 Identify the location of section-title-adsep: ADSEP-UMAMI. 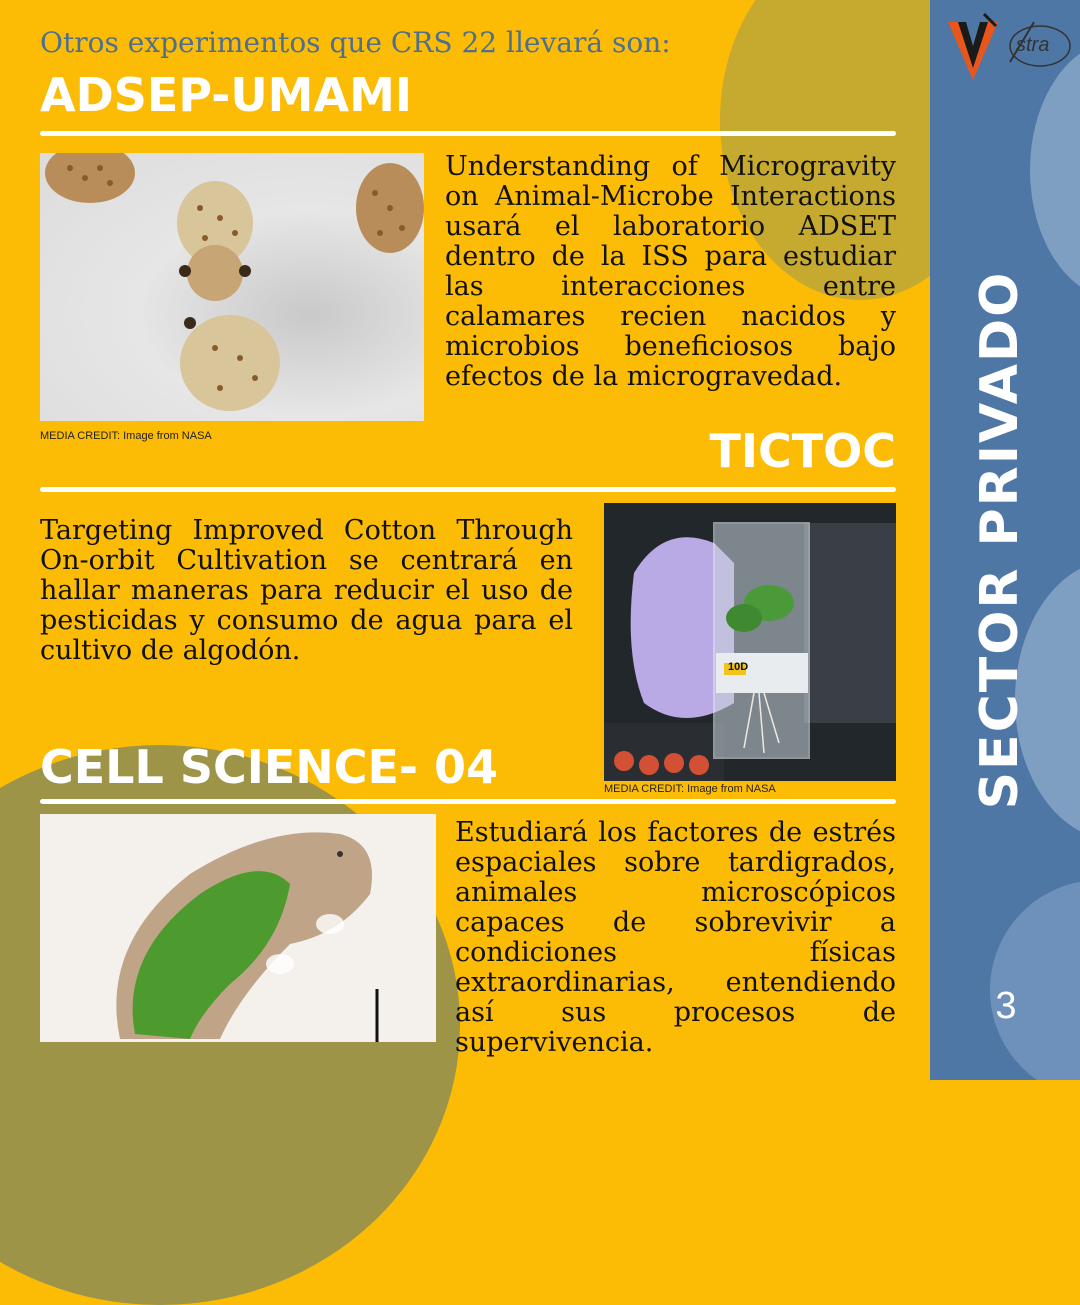
(226, 95).